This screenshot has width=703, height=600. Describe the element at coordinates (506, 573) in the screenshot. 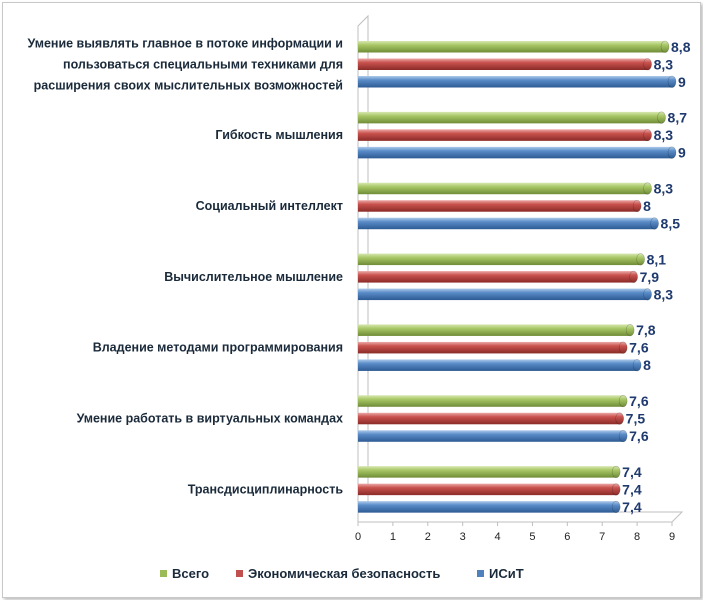

I see `legend-label: ИСиТ` at that location.